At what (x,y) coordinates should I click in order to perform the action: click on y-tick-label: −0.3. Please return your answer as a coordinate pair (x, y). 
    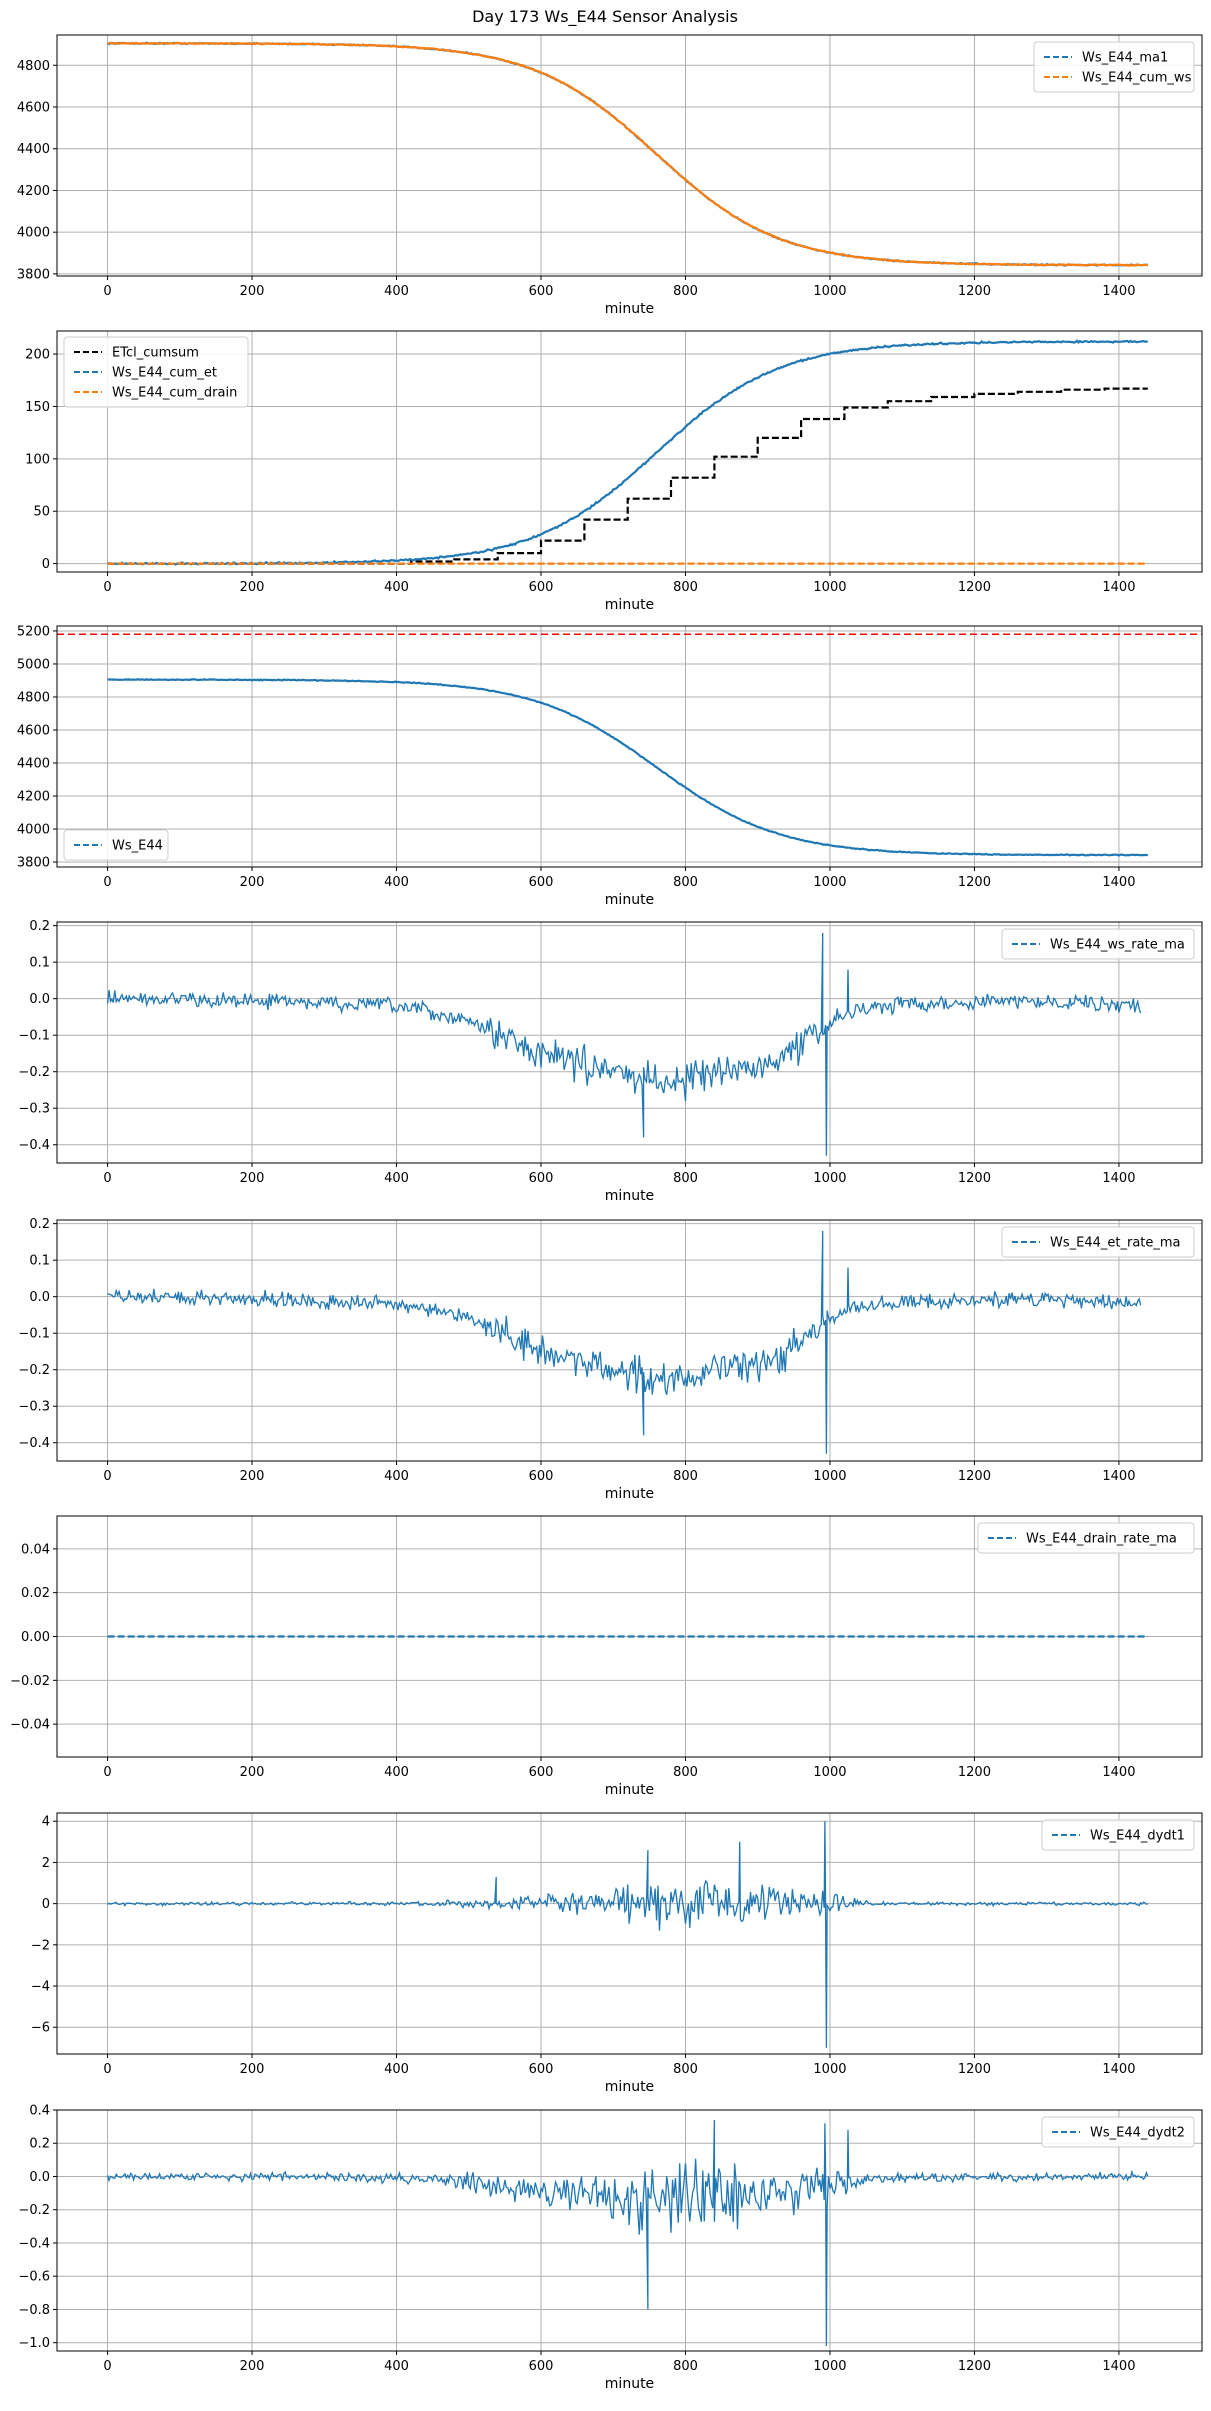
    Looking at the image, I should click on (34, 1109).